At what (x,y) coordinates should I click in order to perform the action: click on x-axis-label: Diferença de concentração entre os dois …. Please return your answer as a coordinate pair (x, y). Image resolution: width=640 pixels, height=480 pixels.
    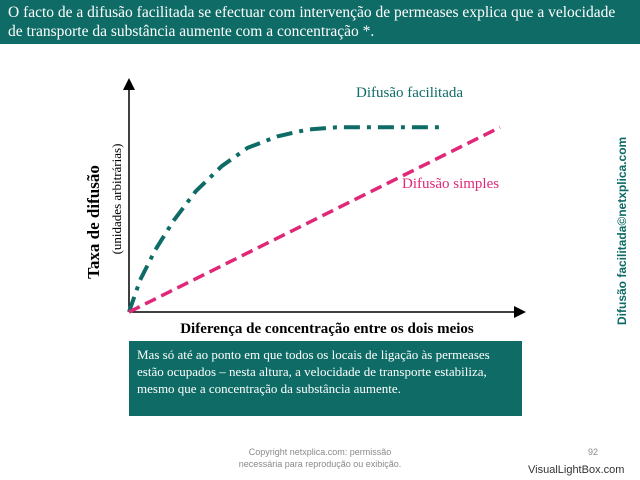
    Looking at the image, I should click on (327, 329).